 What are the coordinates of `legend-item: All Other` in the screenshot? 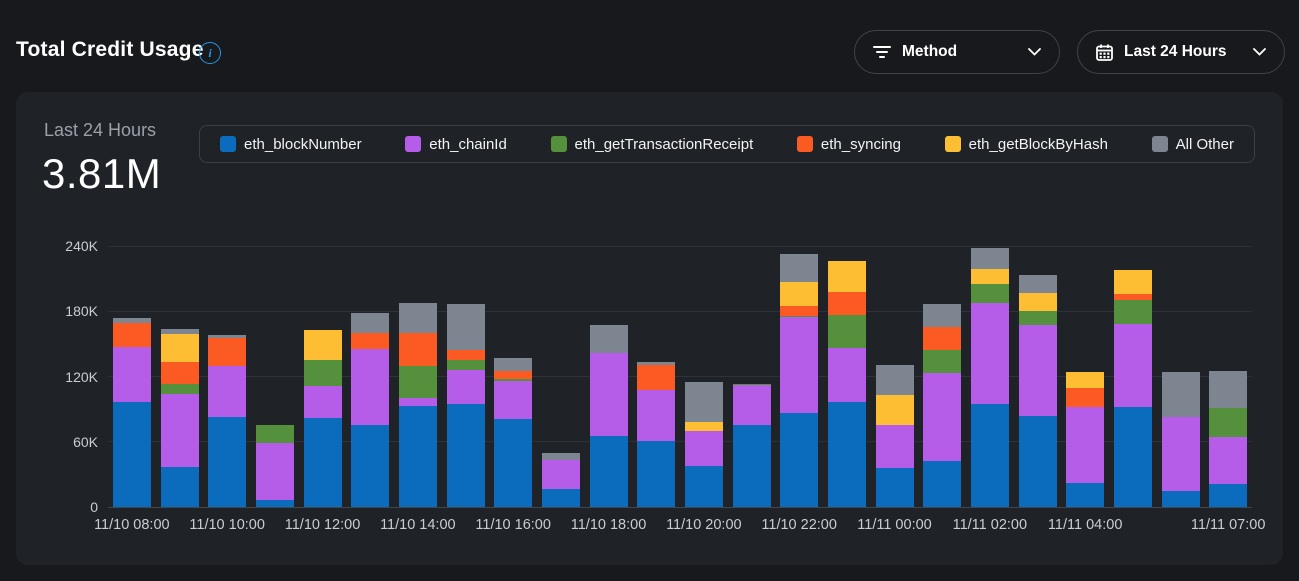 It's located at (1192, 144).